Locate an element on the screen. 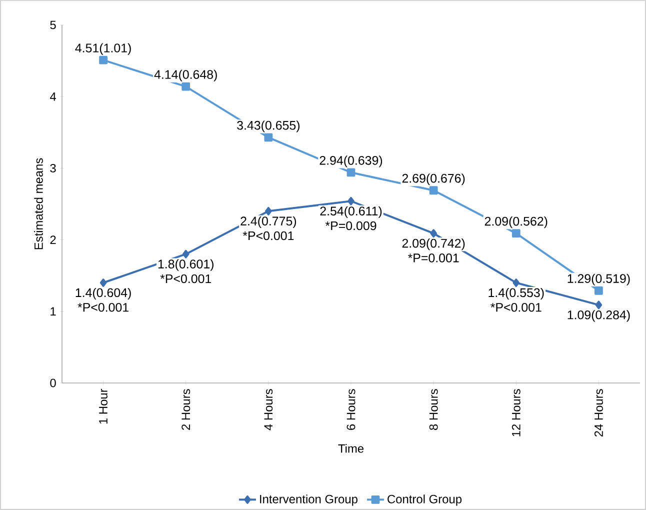 The width and height of the screenshot is (646, 510). data-label: 2.94(0.639) is located at coordinates (351, 162).